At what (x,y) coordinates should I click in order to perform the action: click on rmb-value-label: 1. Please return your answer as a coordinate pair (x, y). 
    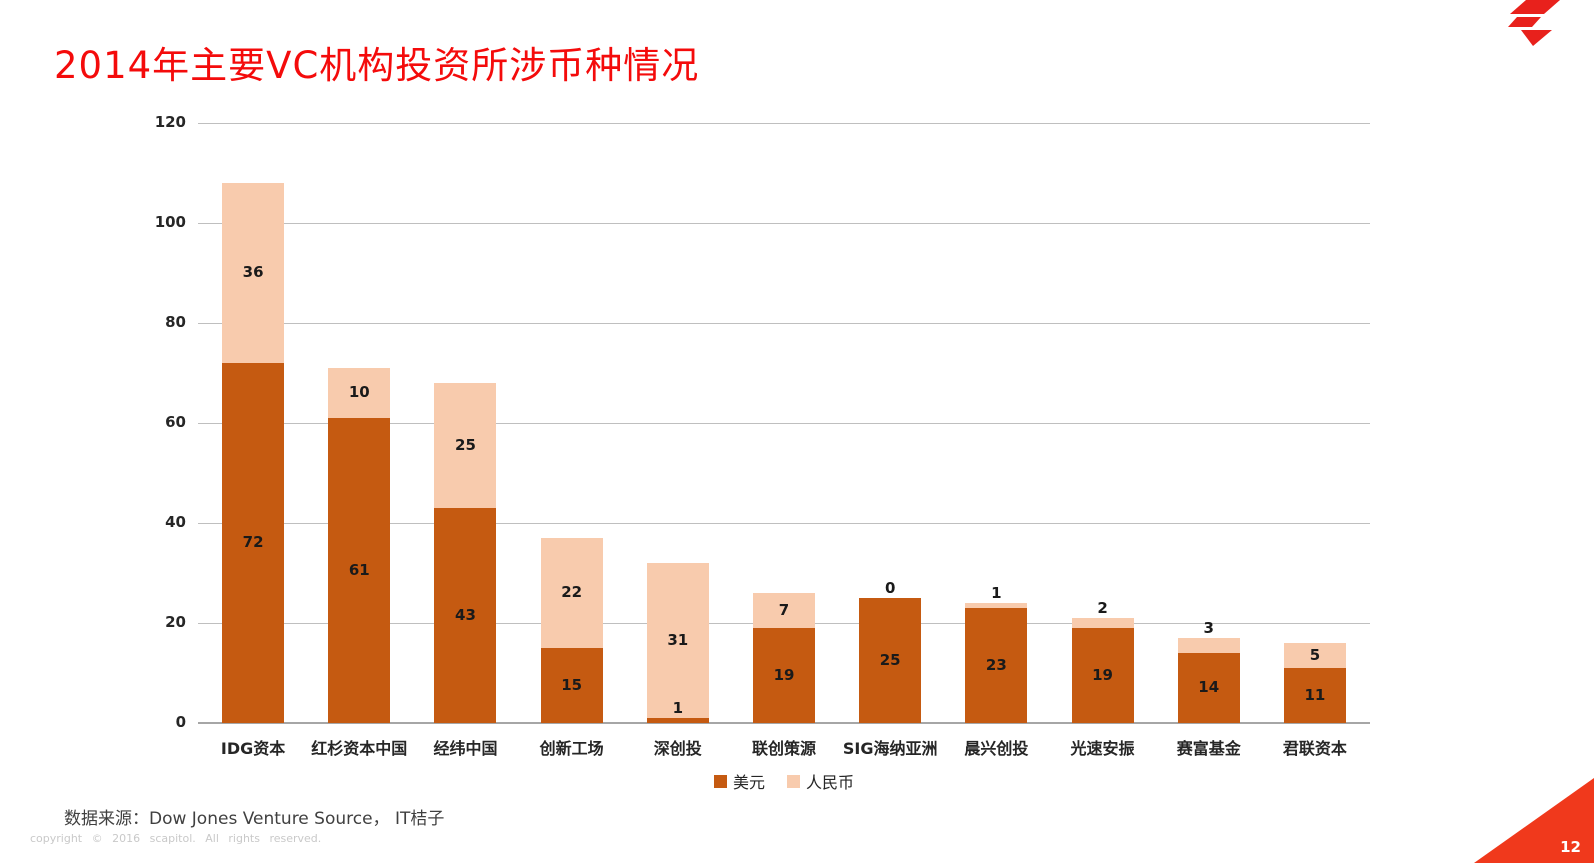
    Looking at the image, I should click on (996, 593).